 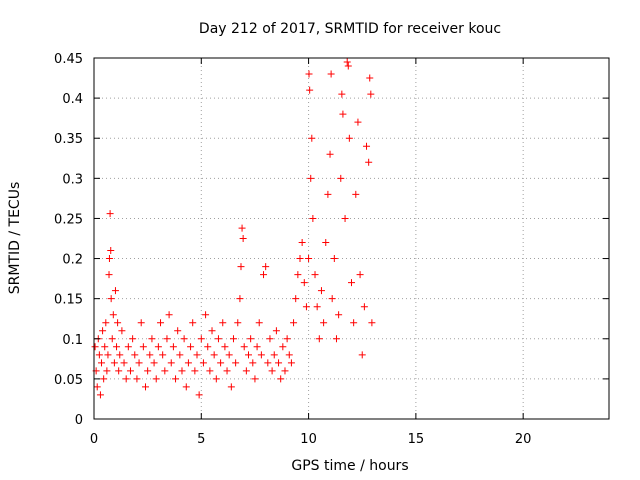 I want to click on x-tick-label: 5, so click(x=201, y=439).